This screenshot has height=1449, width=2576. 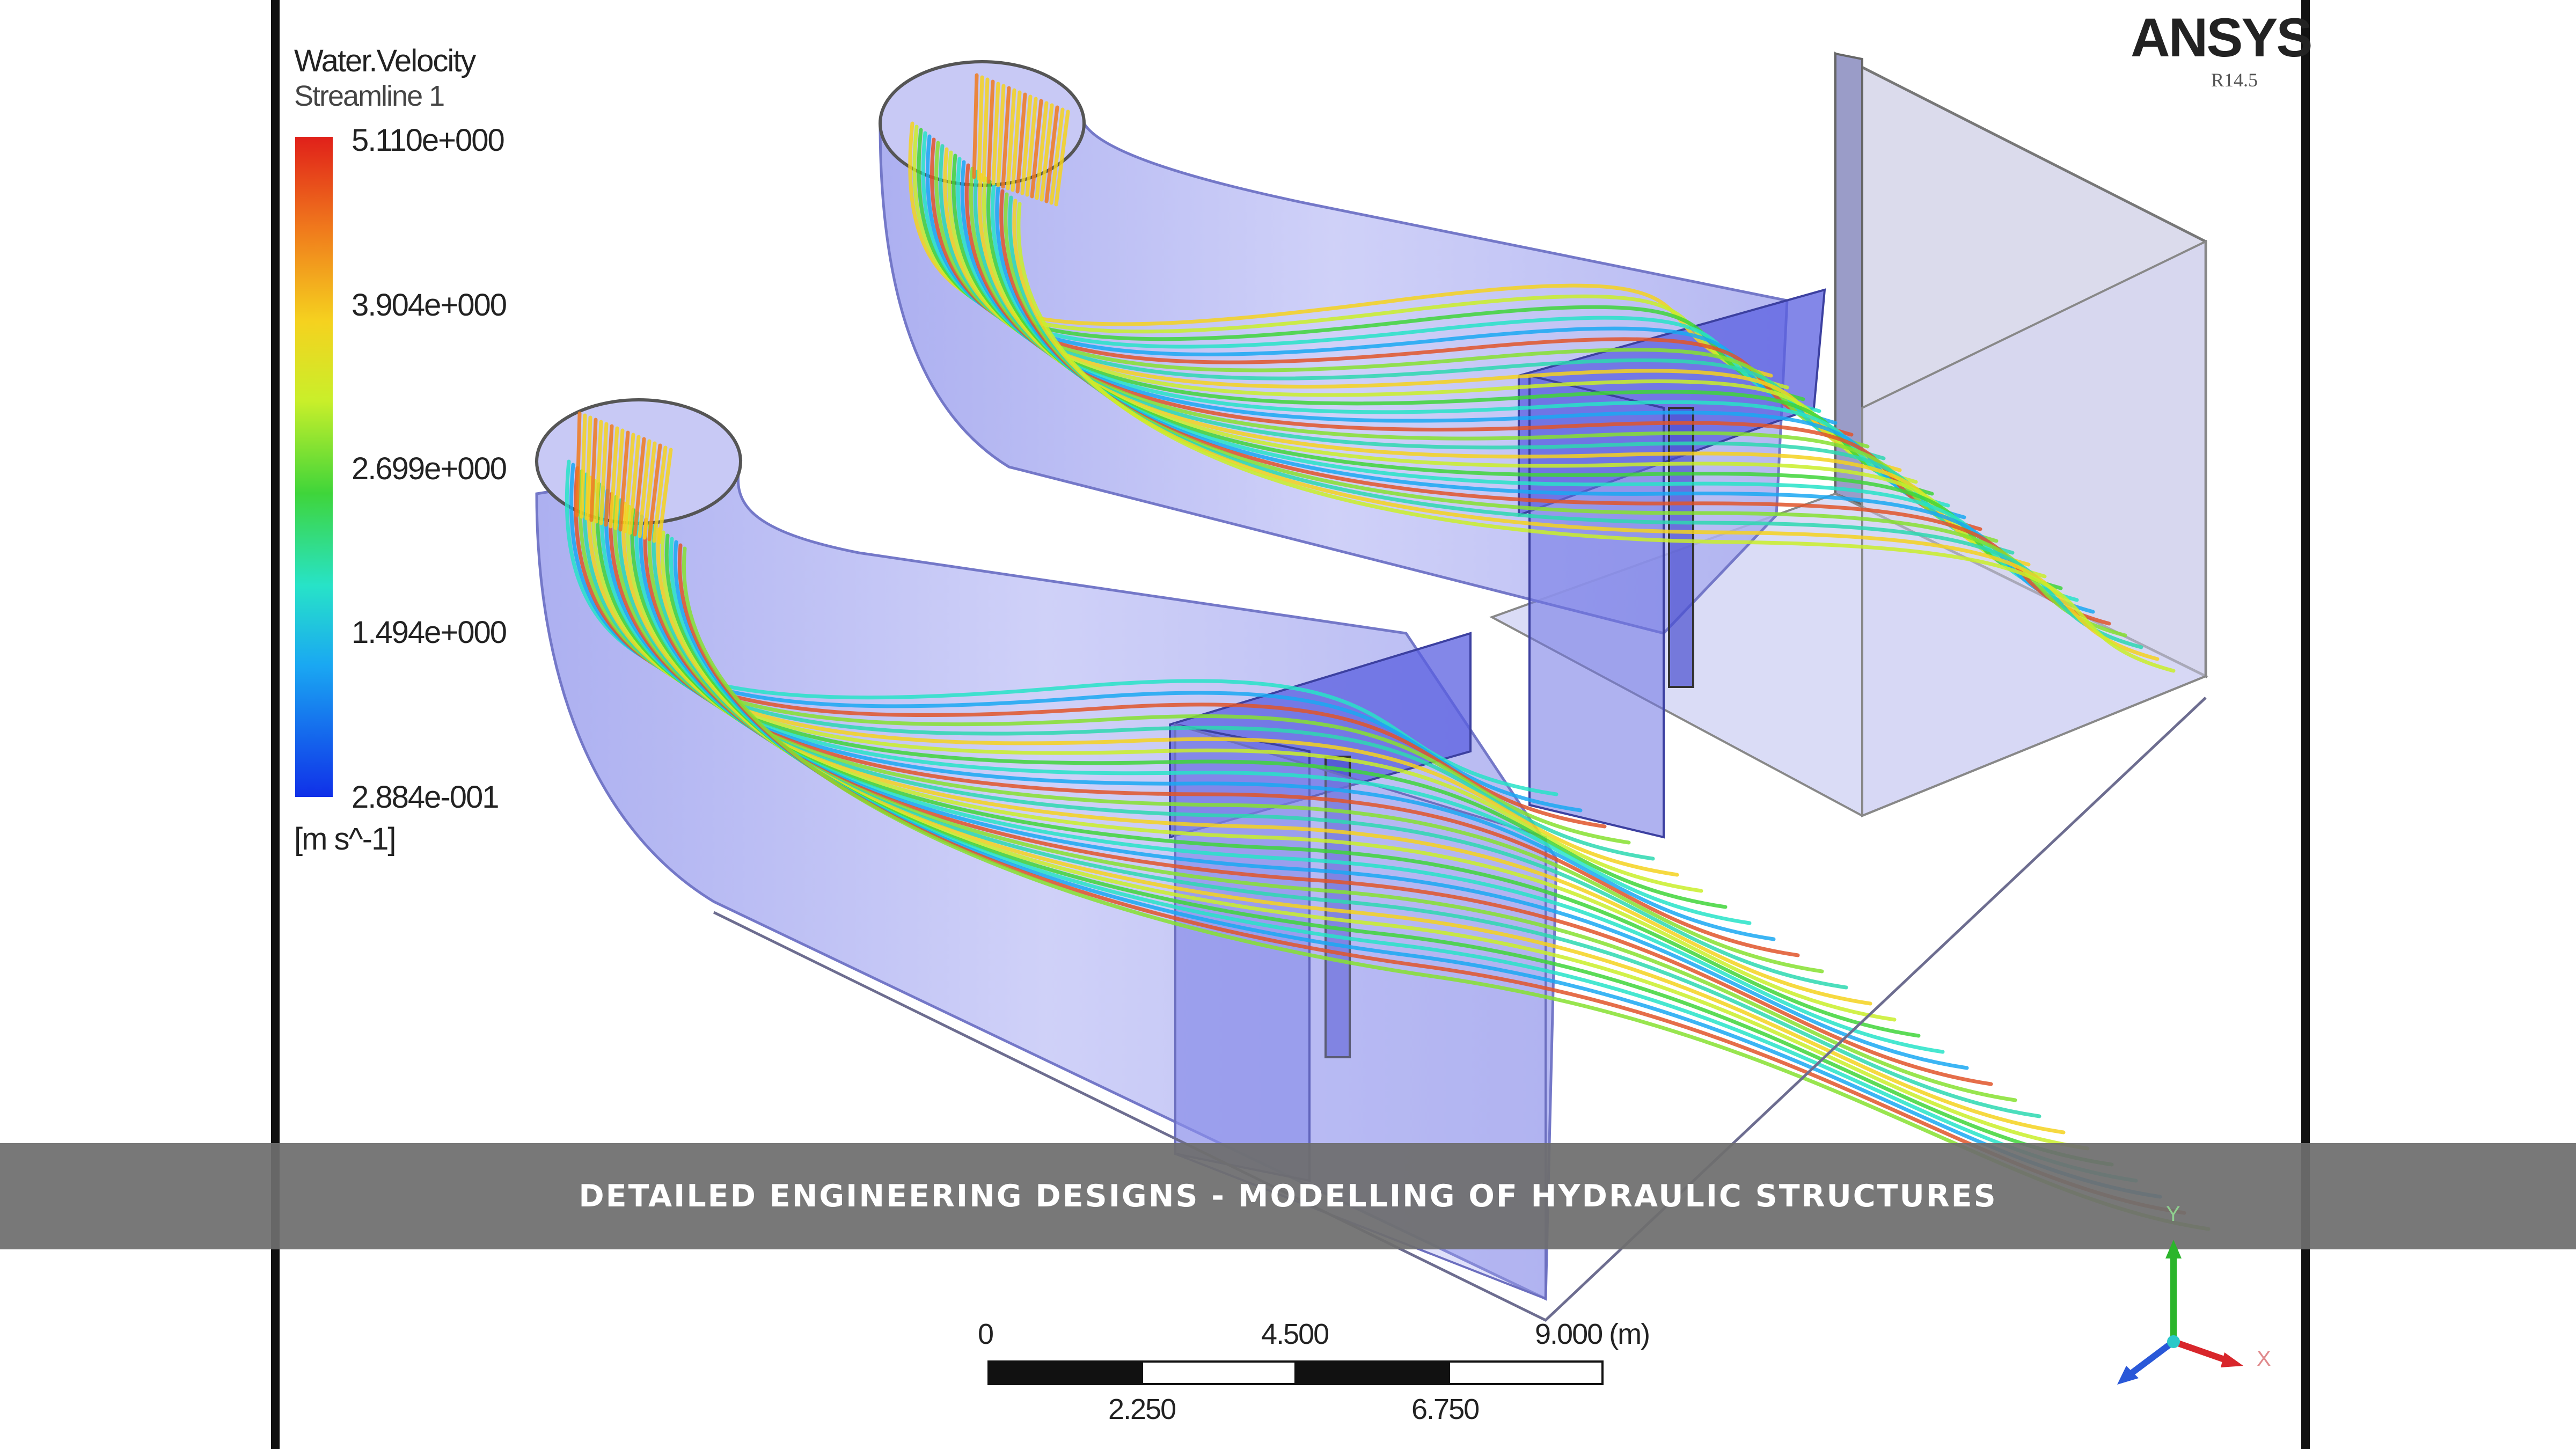 I want to click on scale-label-9000: 9.000 (m), so click(x=1592, y=1334).